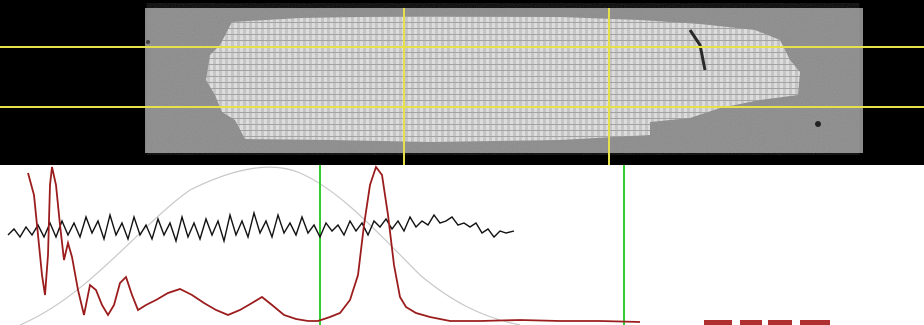 Image resolution: width=924 pixels, height=325 pixels. What do you see at coordinates (261, 227) in the screenshot?
I see `intensity-profile-curve` at bounding box center [261, 227].